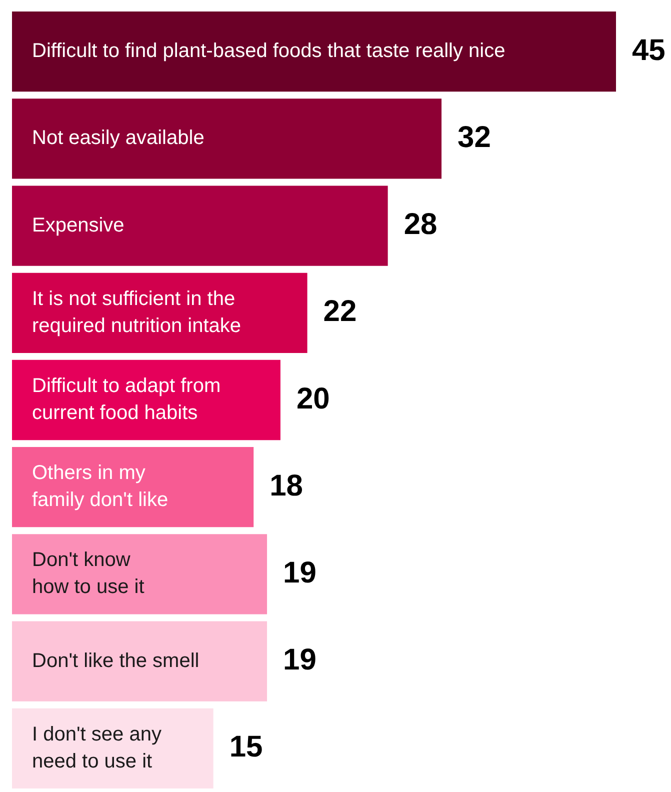  What do you see at coordinates (78, 225) in the screenshot?
I see `y-tick-label: Expensive` at bounding box center [78, 225].